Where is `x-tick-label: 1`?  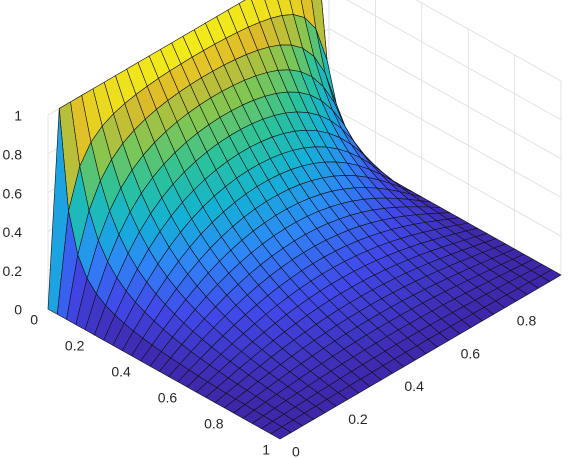 x-tick-label: 1 is located at coordinates (266, 450).